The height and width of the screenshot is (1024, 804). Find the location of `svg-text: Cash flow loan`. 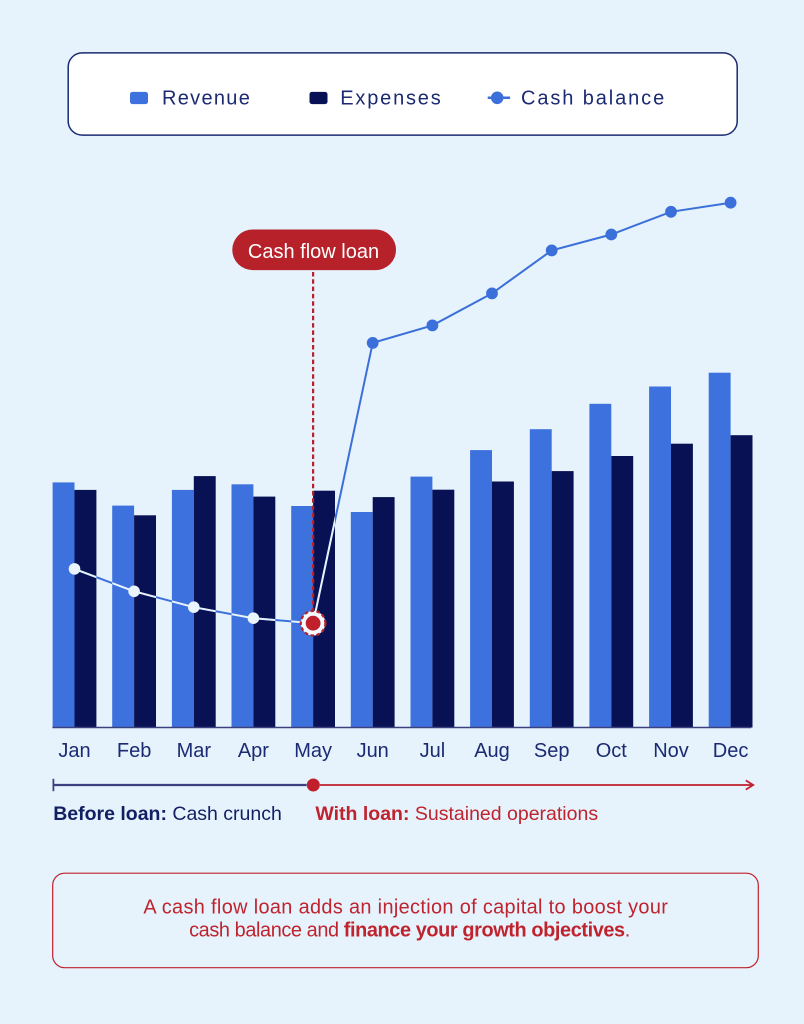

svg-text: Cash flow loan is located at coordinates (313, 252).